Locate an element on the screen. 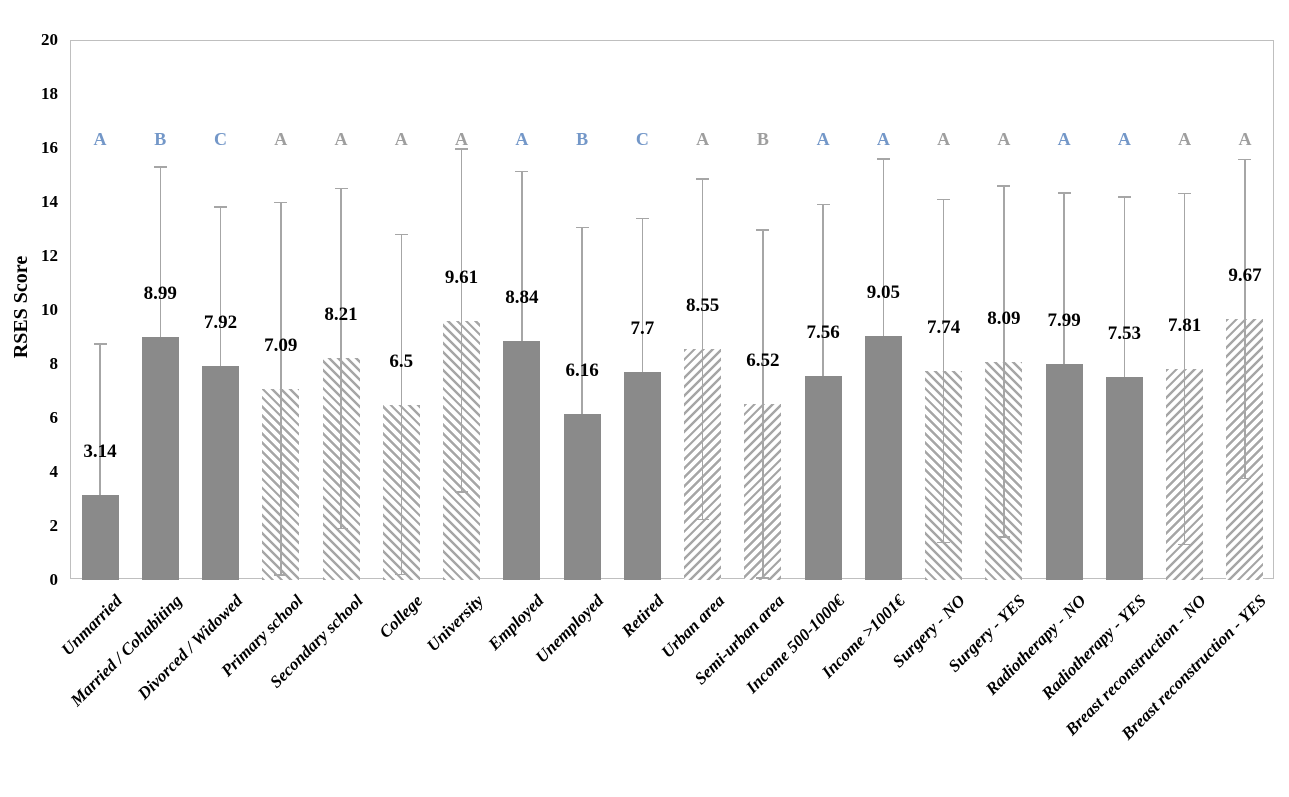  value-label: 8.09 is located at coordinates (1004, 318).